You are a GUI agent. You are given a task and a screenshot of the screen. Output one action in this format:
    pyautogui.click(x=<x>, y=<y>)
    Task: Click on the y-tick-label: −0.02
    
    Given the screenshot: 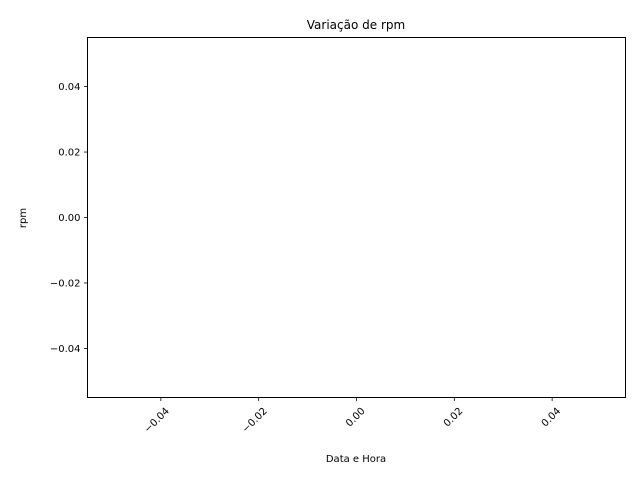 What is the action you would take?
    pyautogui.click(x=65, y=283)
    